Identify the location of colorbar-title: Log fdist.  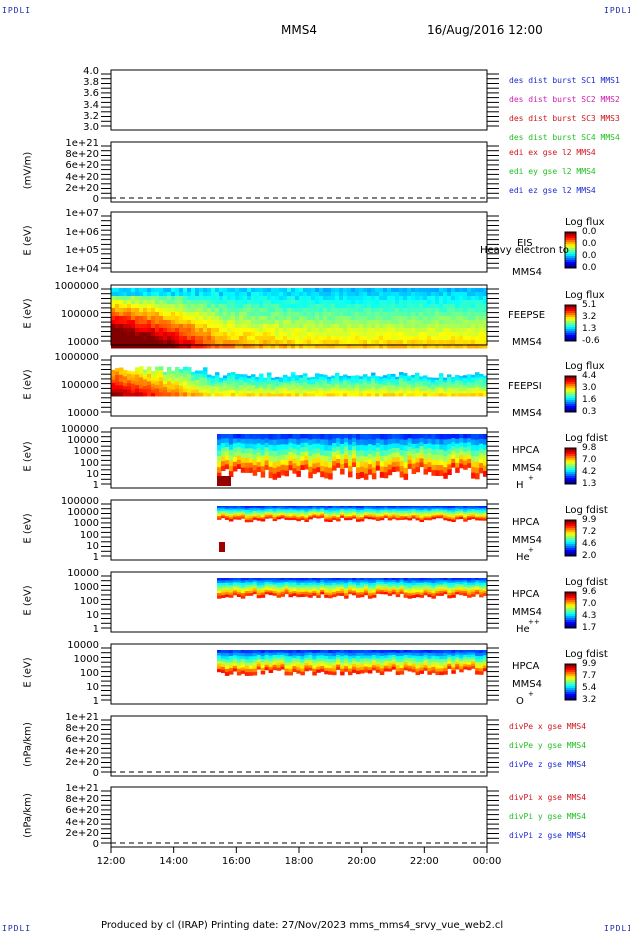
(586, 582).